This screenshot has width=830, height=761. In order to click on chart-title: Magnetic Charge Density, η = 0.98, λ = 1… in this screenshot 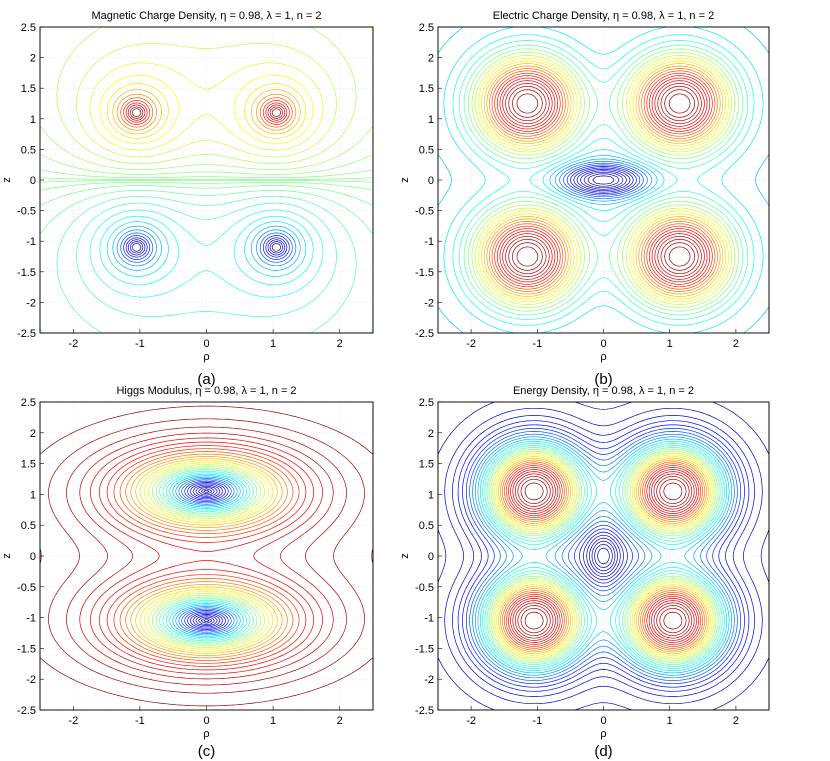, I will do `click(206, 16)`.